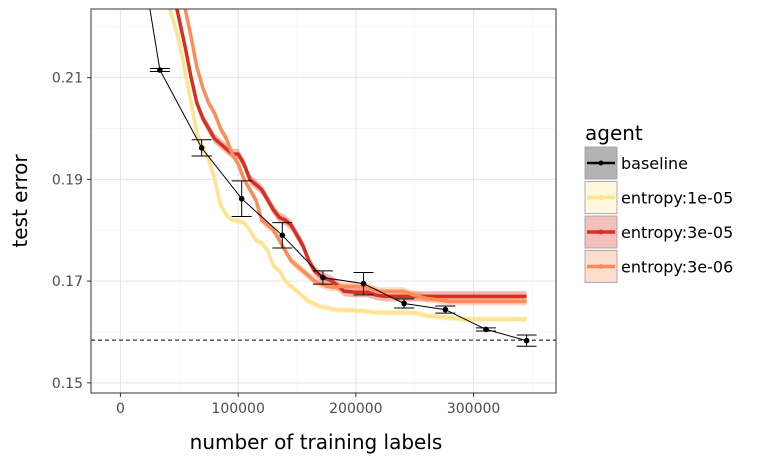 Image resolution: width=773 pixels, height=464 pixels. I want to click on x-axis: 0 100000 200000 300000, so click(308, 405).